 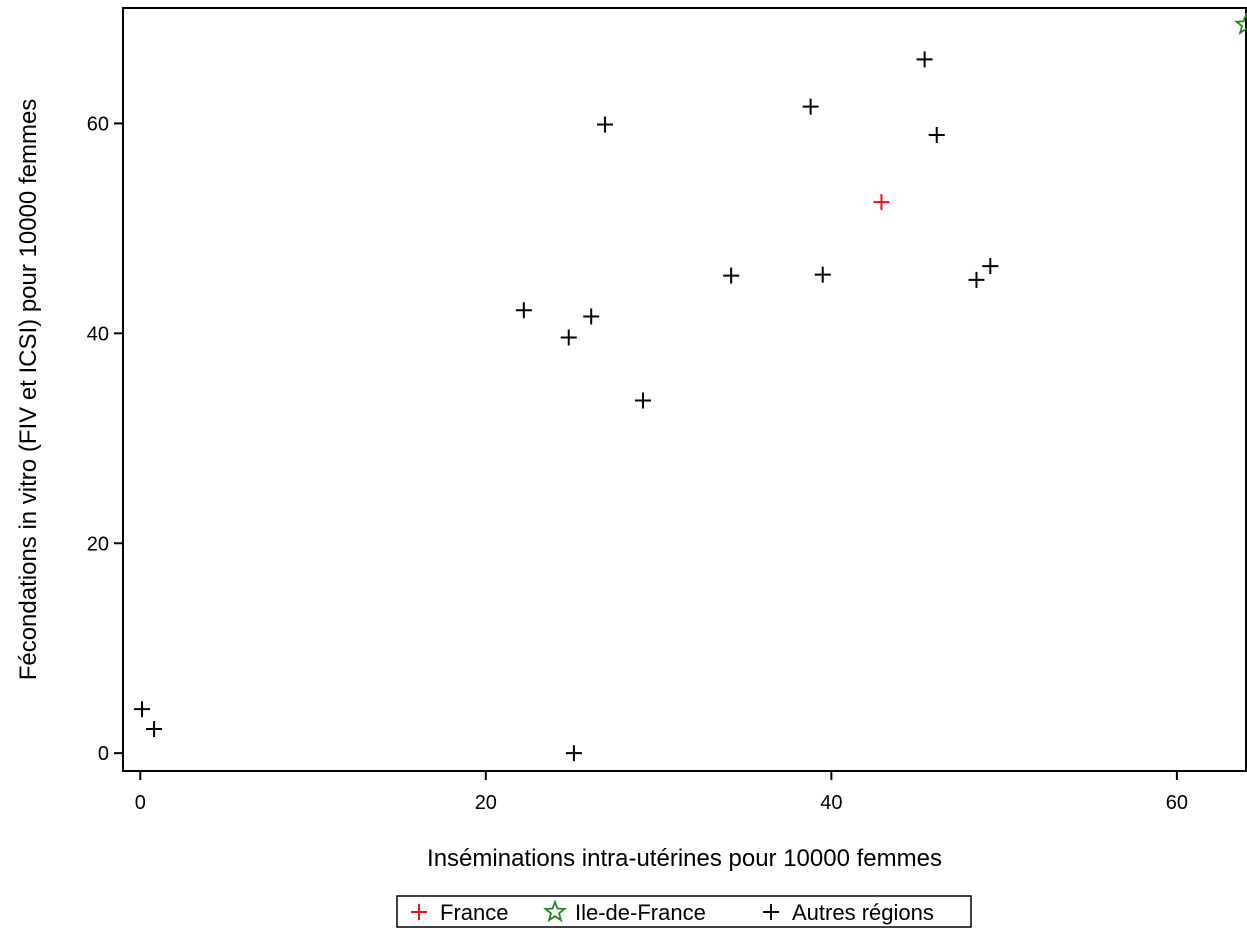 I want to click on legend-marker-ile-de-france, so click(x=555, y=911).